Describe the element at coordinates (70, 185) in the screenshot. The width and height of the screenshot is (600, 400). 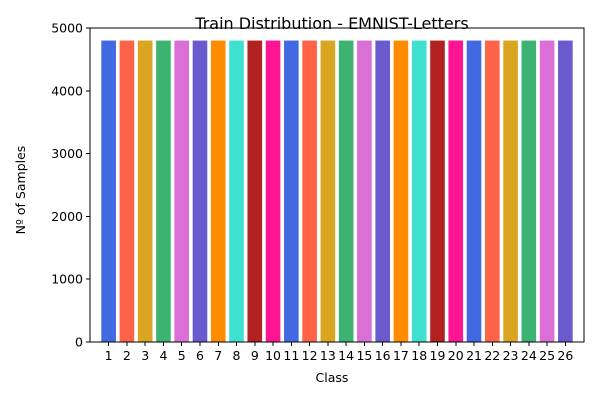
I see `y-axis-ticks: 0 1000 2000 3000 4000 5000` at that location.